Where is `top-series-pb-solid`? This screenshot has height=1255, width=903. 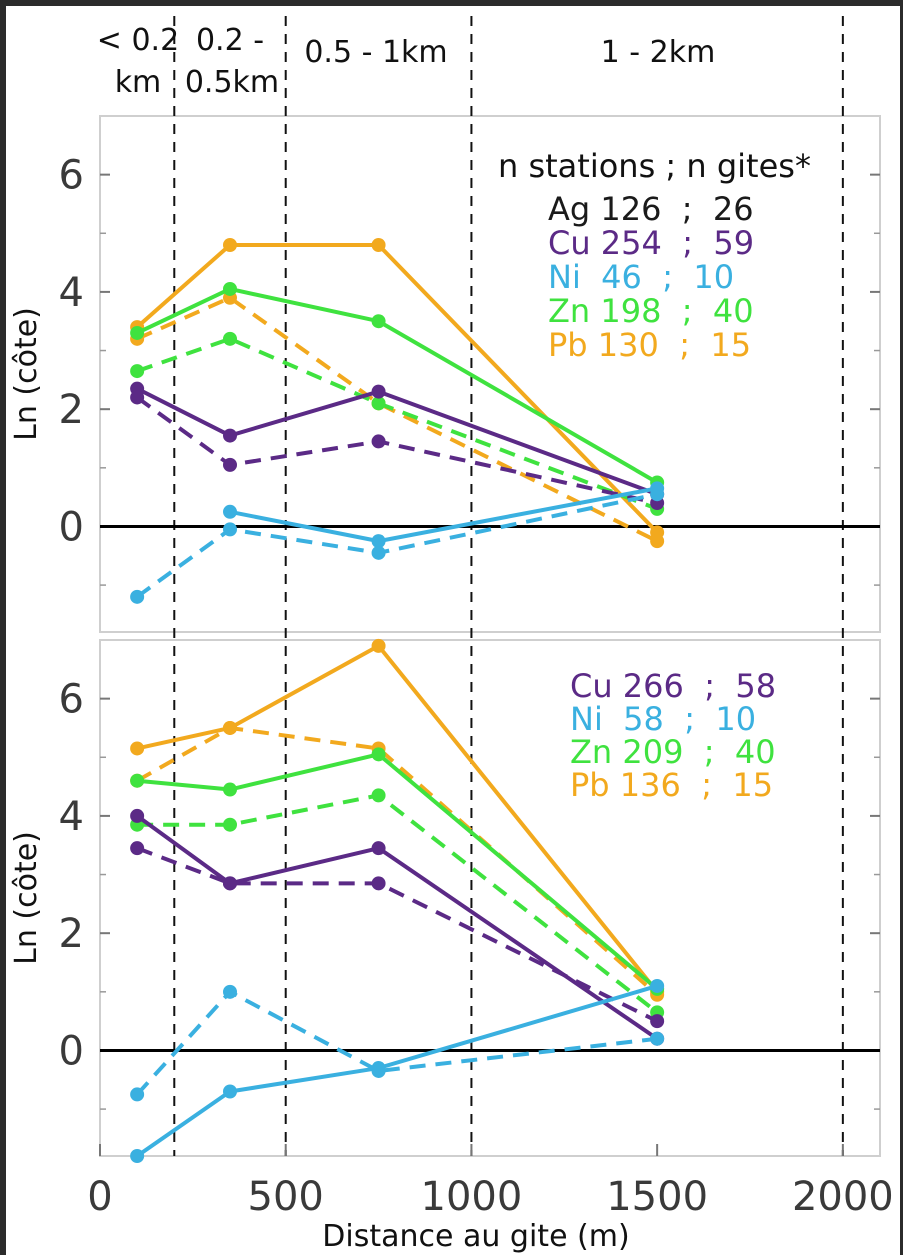
top-series-pb-solid is located at coordinates (397, 388).